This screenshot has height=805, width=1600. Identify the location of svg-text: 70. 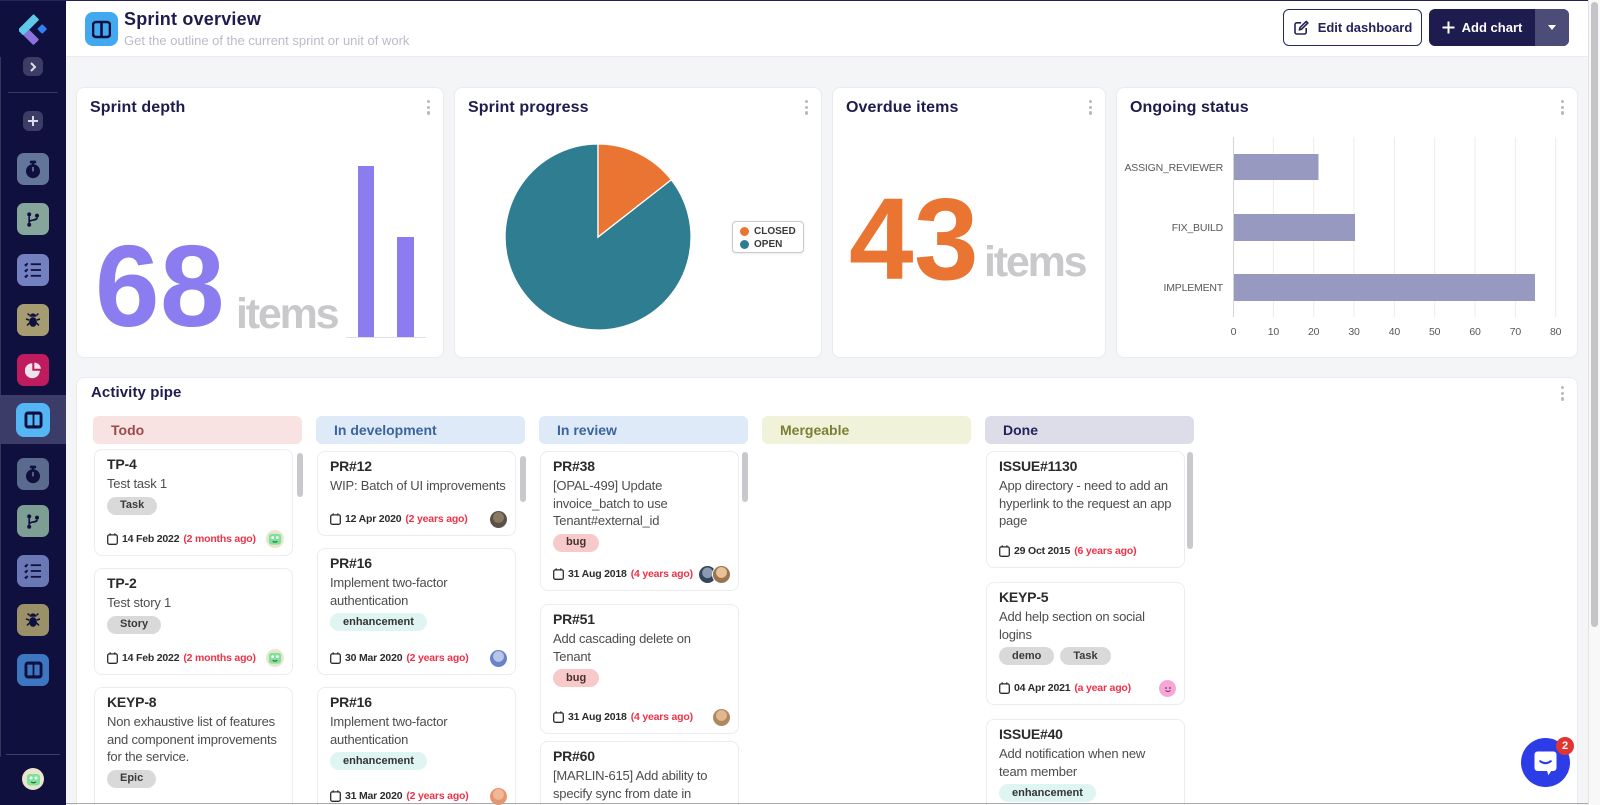
(1516, 332).